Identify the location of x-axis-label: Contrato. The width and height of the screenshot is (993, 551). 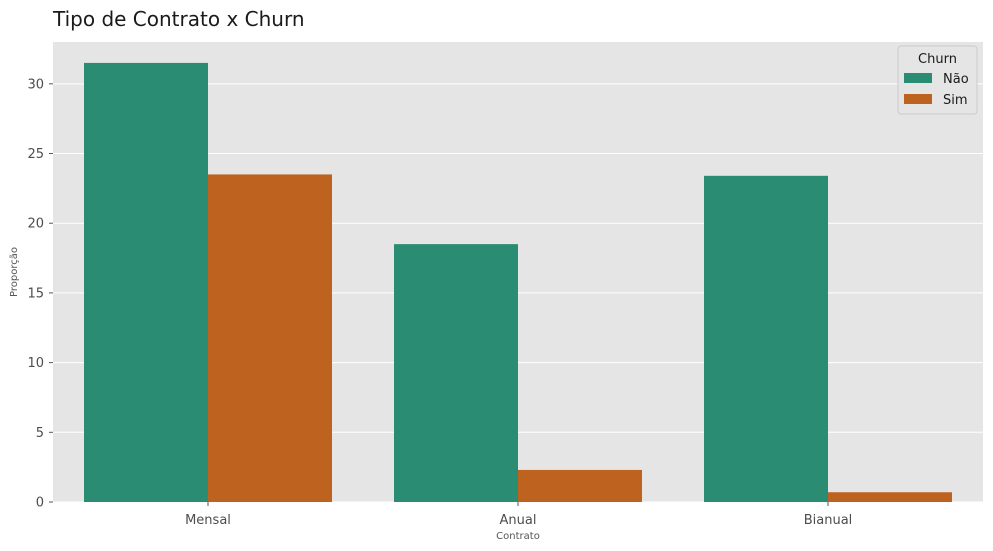
(518, 536).